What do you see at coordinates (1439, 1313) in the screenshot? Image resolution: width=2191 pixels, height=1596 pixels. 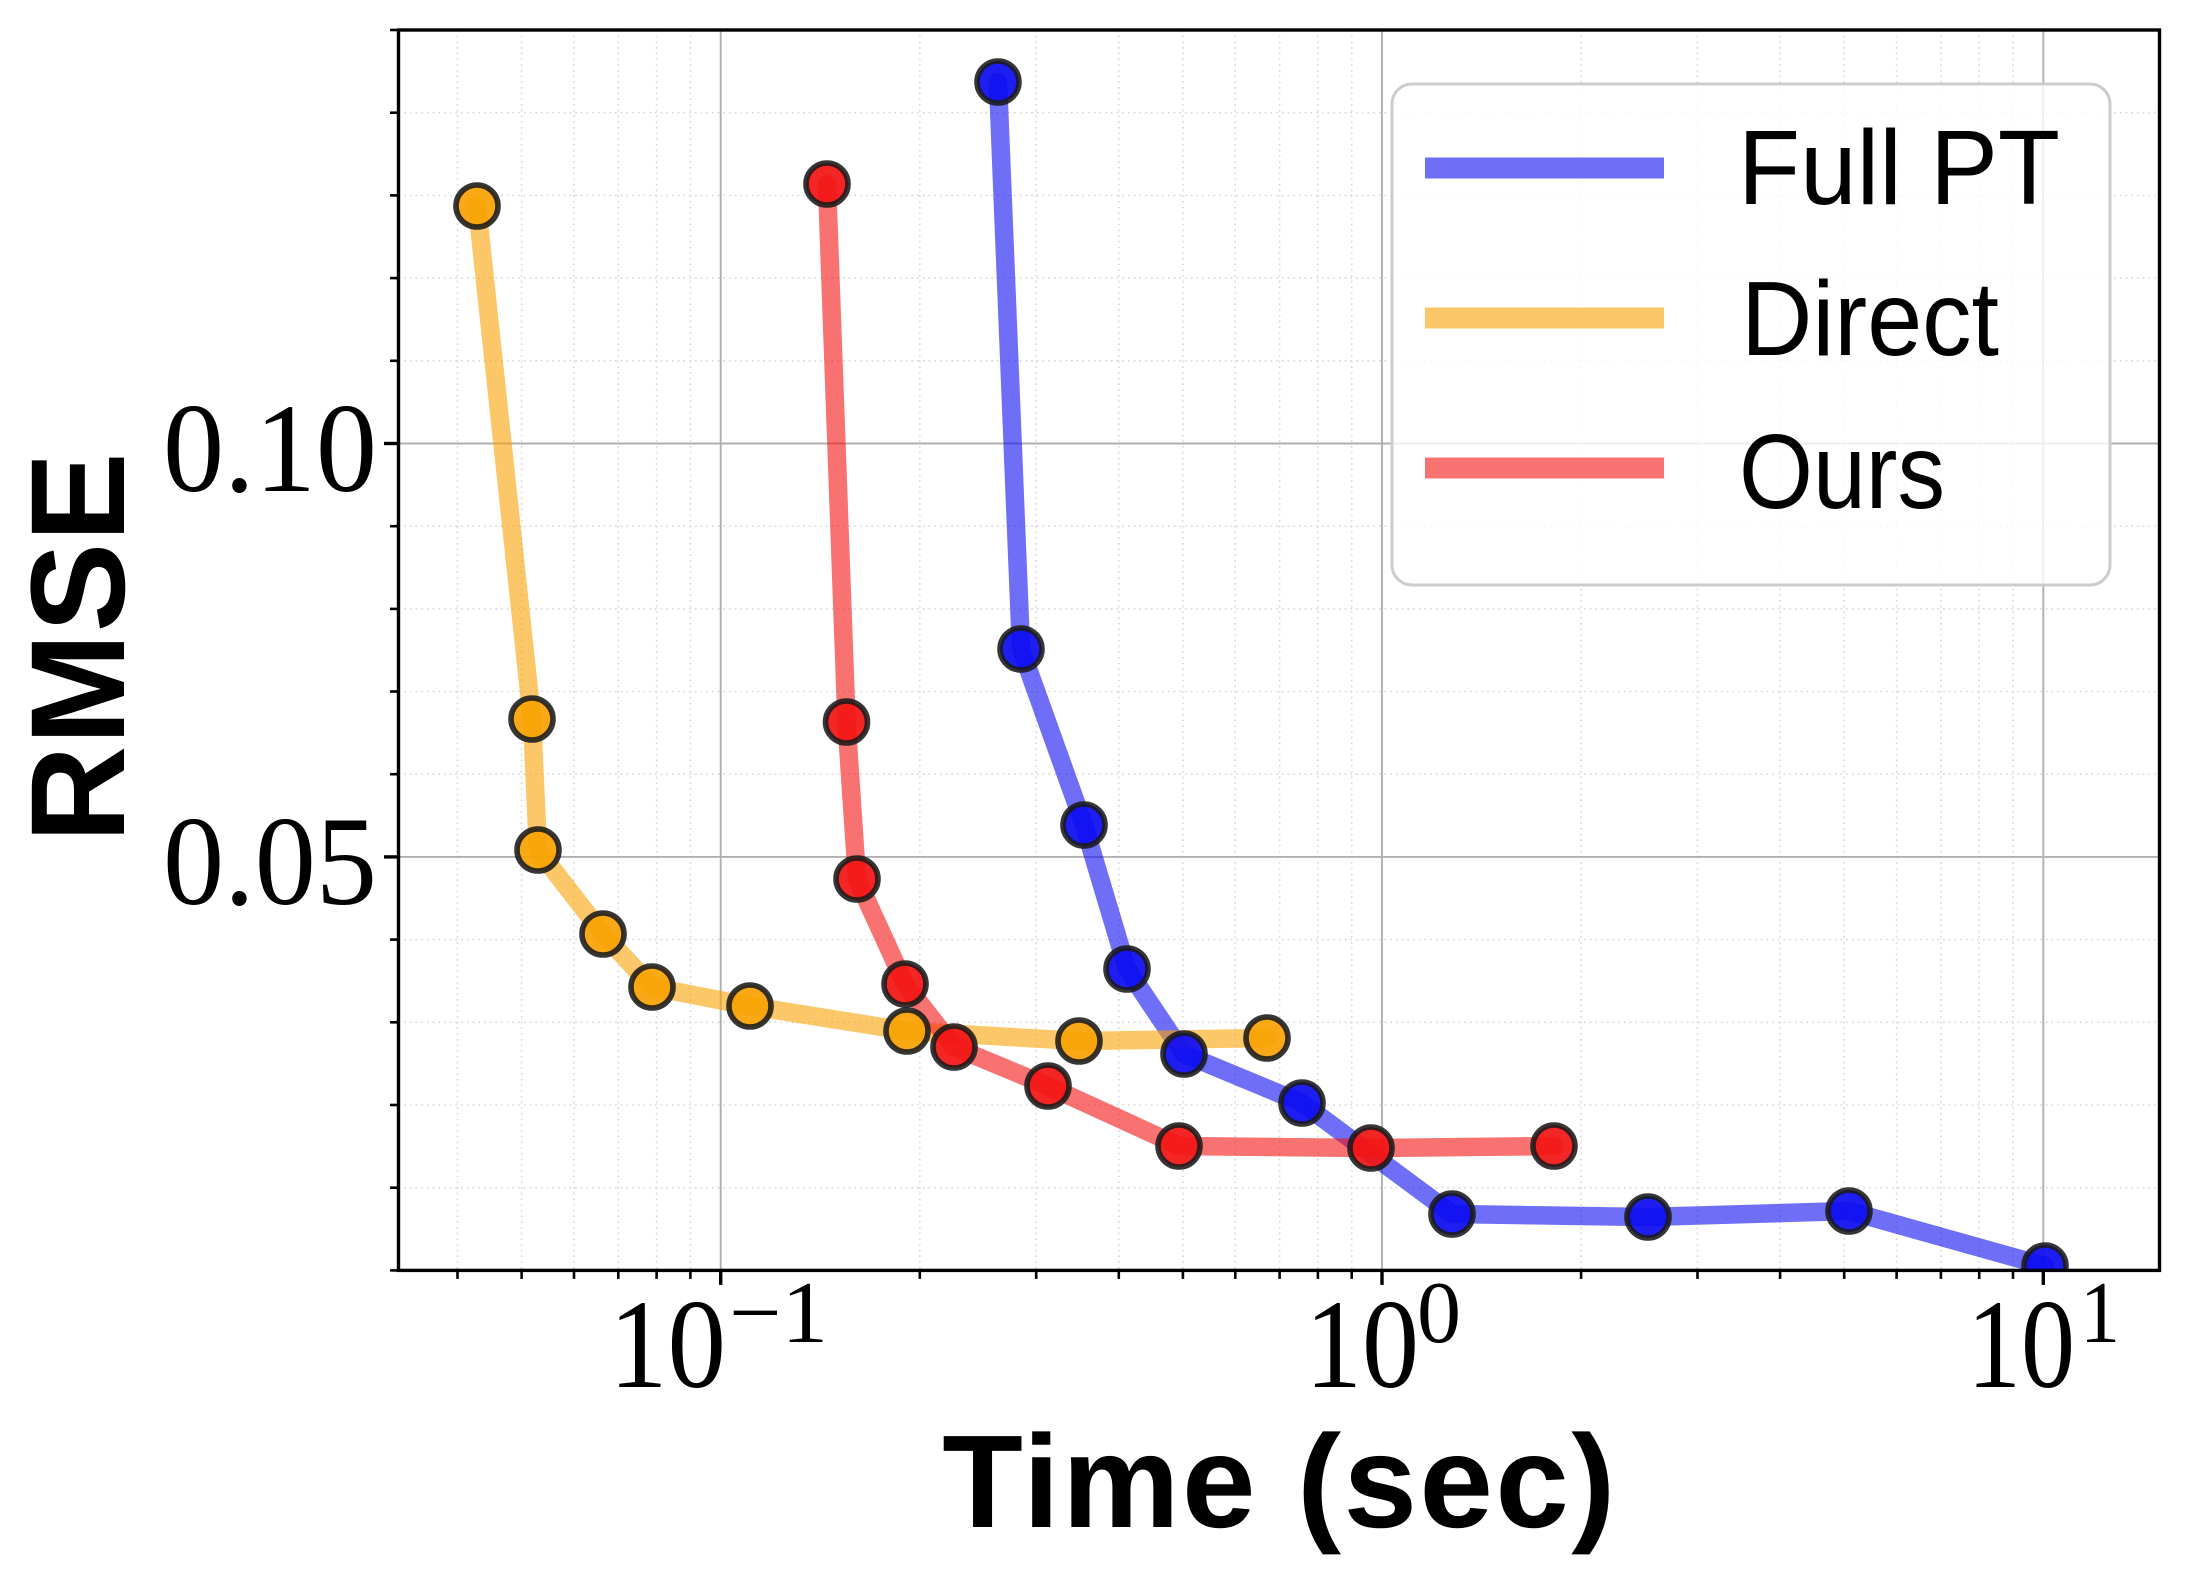 I see `svg-text: 0` at bounding box center [1439, 1313].